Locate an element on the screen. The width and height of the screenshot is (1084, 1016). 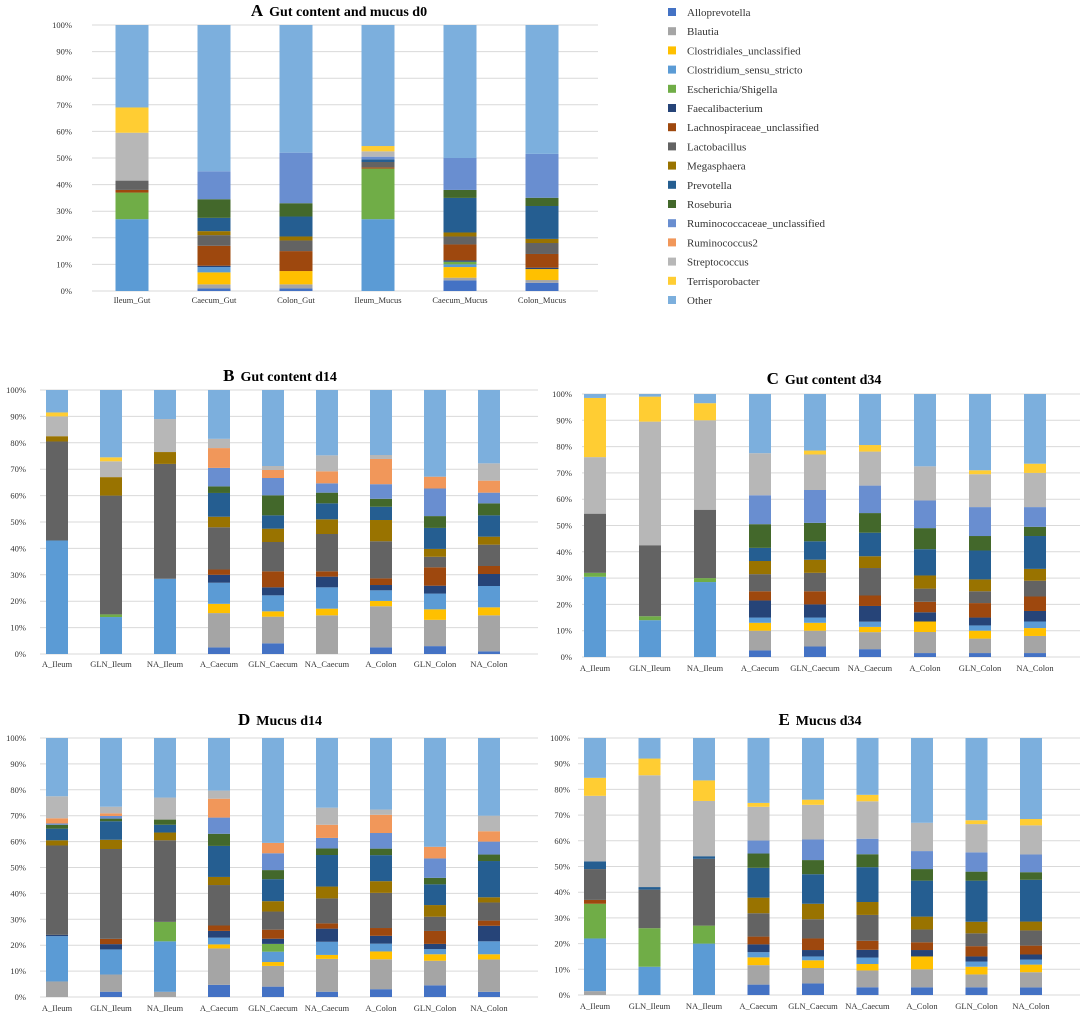
x-tick-label: A_Ileum is located at coordinates (57, 1008).